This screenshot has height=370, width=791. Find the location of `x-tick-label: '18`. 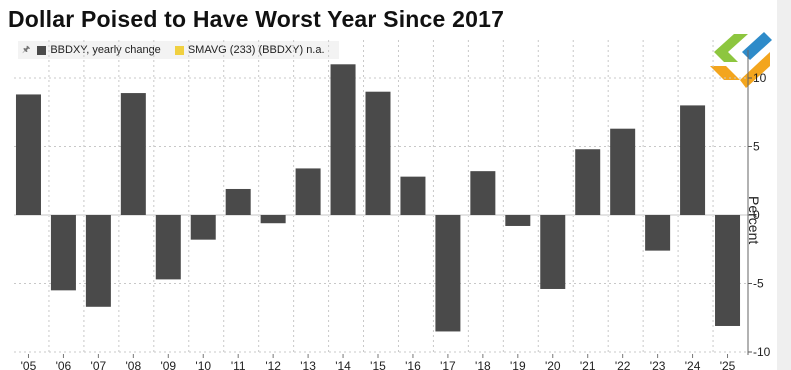

x-tick-label: '18 is located at coordinates (483, 364).